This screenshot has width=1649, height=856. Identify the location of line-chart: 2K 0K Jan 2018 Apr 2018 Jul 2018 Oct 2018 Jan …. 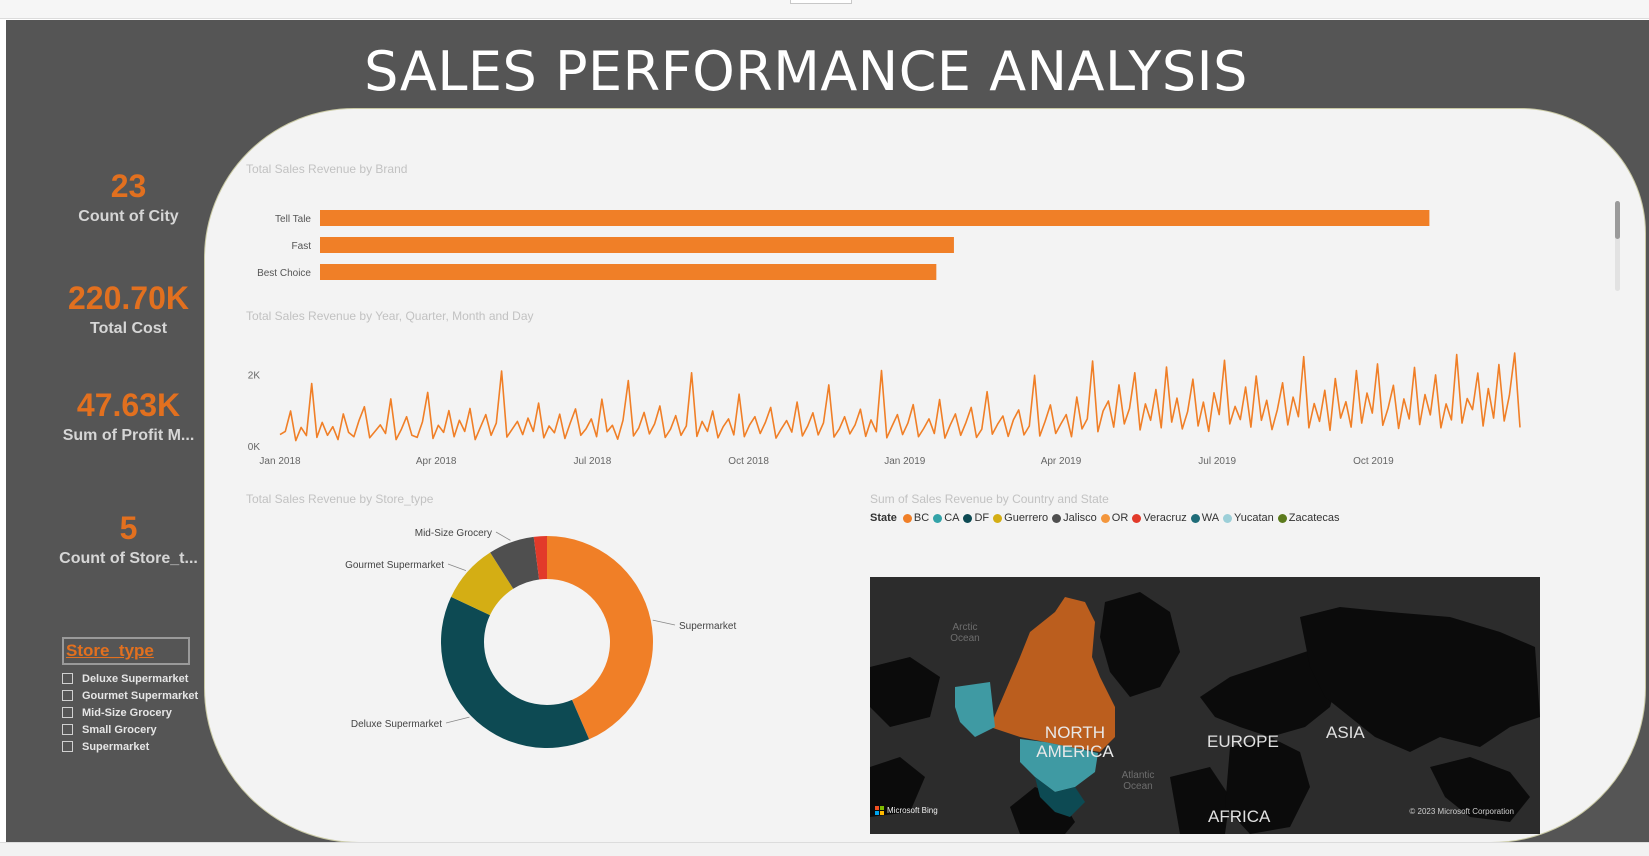
(925, 399).